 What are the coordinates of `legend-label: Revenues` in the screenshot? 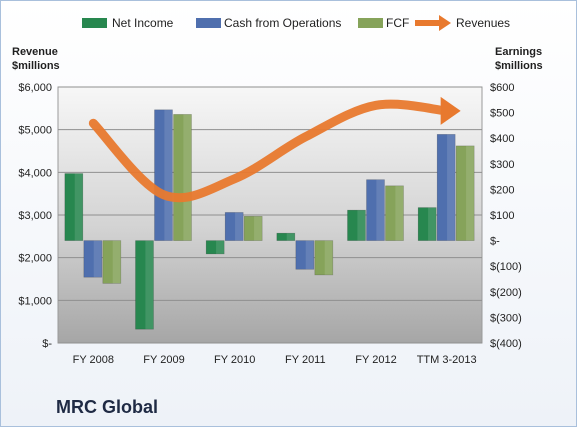 It's located at (483, 23).